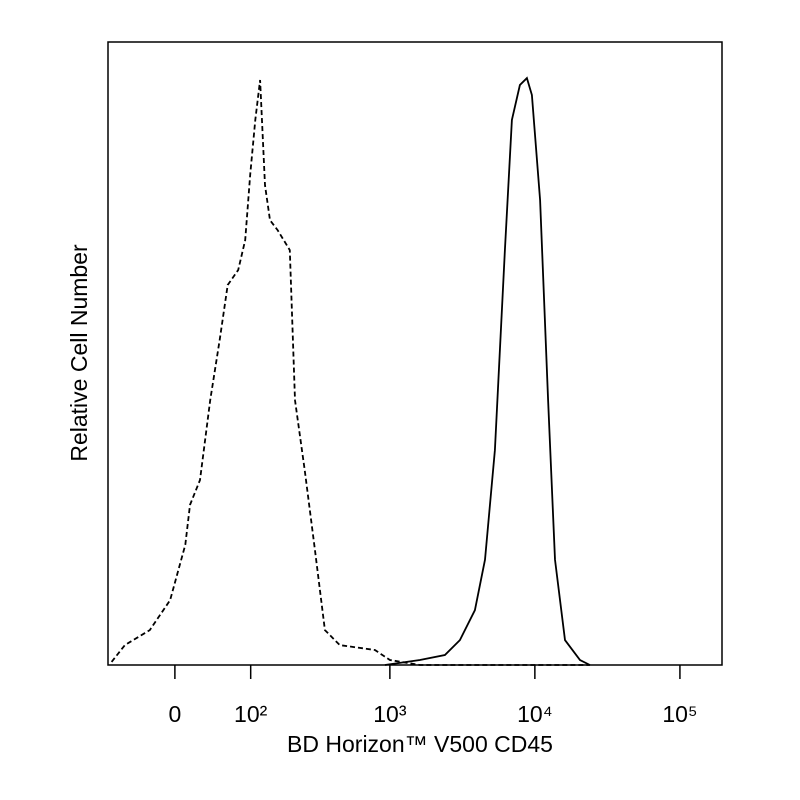 This screenshot has width=800, height=800. I want to click on x-tick-label: 10², so click(251, 714).